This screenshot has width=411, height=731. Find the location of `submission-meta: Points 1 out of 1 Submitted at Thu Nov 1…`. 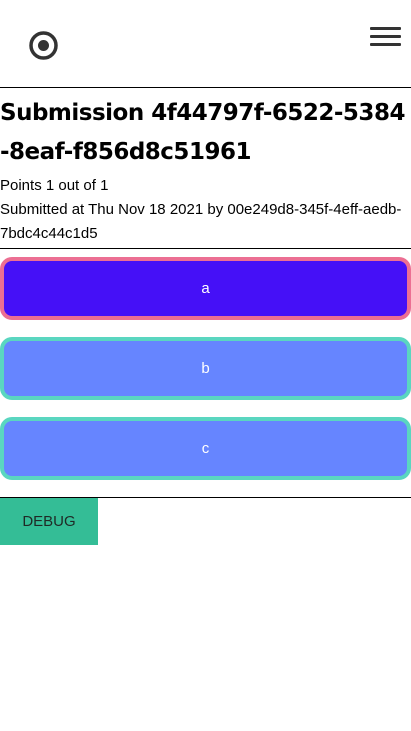

submission-meta: Points 1 out of 1 Submitted at Thu Nov 1… is located at coordinates (205, 209).